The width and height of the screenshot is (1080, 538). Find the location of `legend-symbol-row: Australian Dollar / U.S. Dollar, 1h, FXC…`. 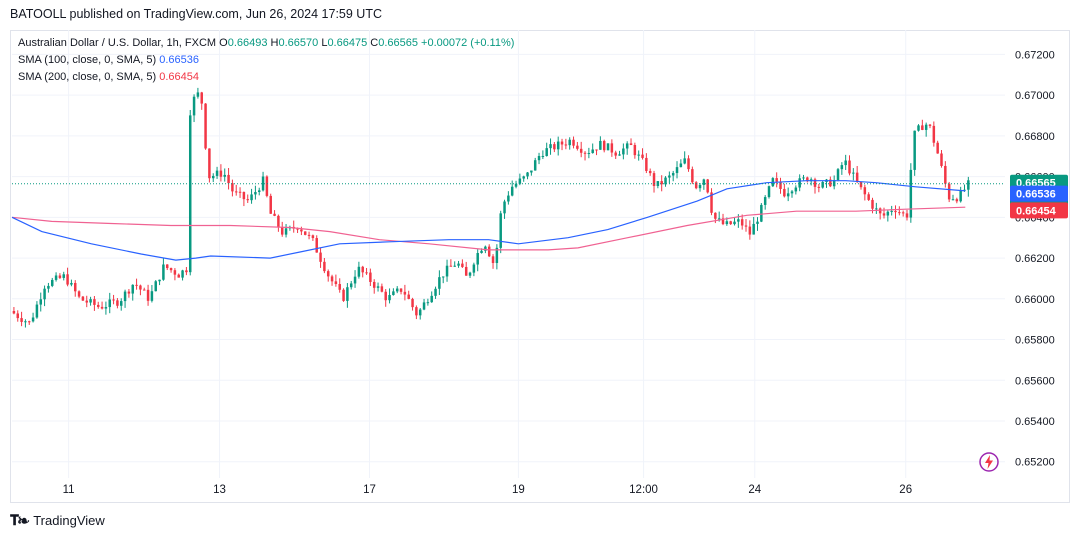

legend-symbol-row: Australian Dollar / U.S. Dollar, 1h, FXC… is located at coordinates (266, 43).